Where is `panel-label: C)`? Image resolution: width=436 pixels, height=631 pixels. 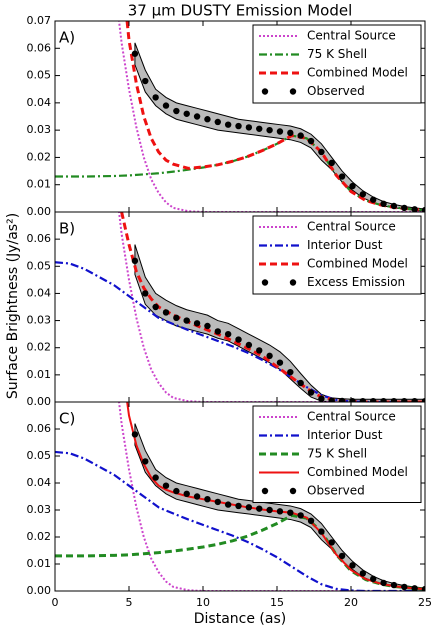
panel-label: C) is located at coordinates (67, 419).